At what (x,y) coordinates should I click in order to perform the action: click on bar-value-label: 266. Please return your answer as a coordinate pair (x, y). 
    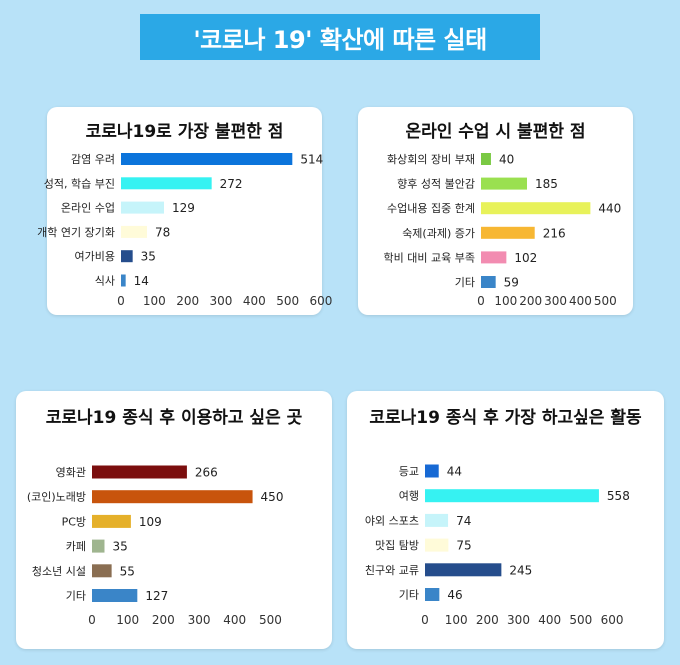
    Looking at the image, I should click on (206, 473).